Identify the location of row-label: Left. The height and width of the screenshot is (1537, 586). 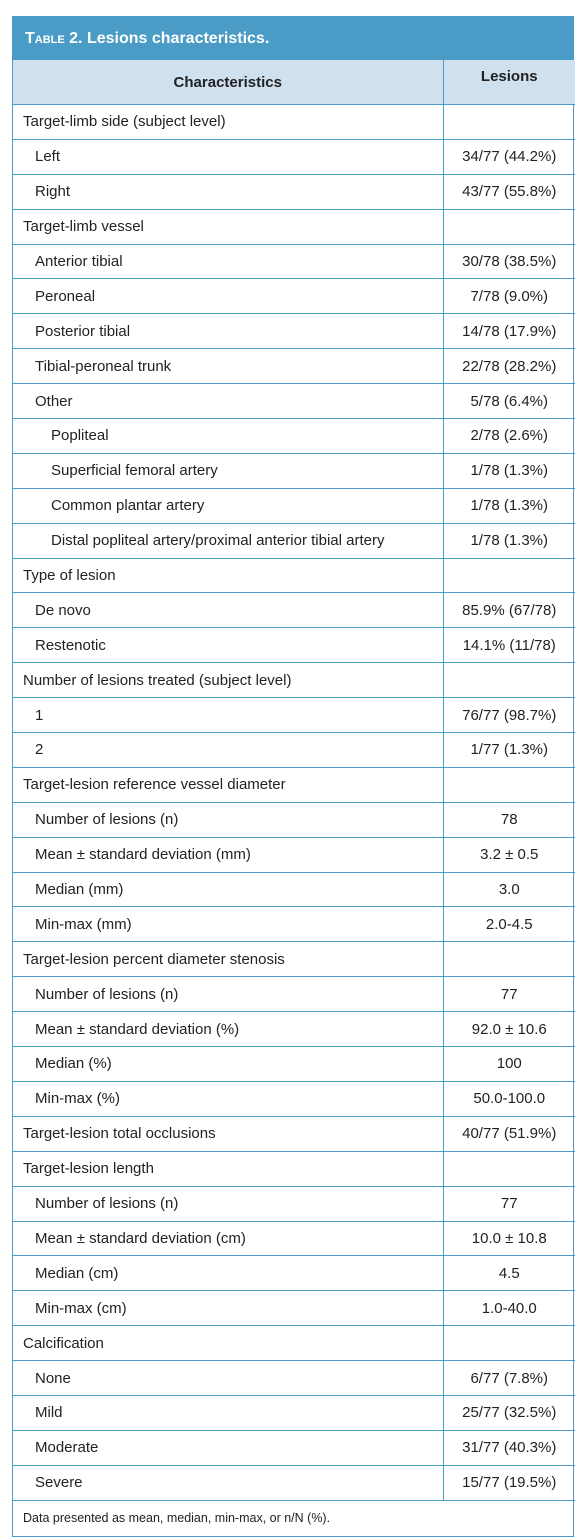
(228, 157).